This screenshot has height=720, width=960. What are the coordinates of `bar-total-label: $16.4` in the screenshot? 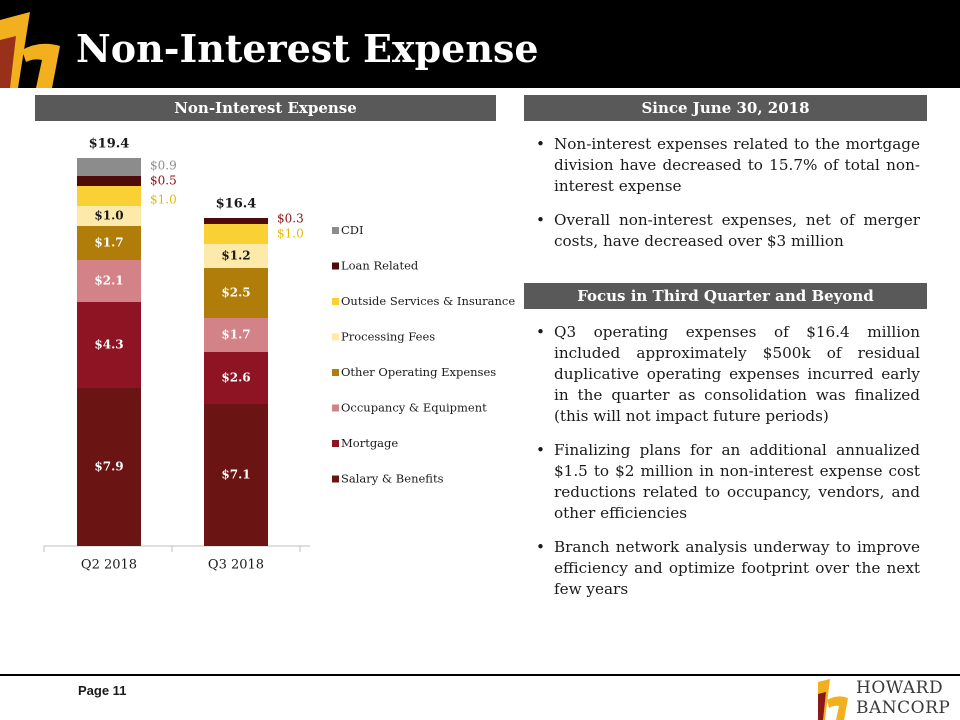 It's located at (236, 204).